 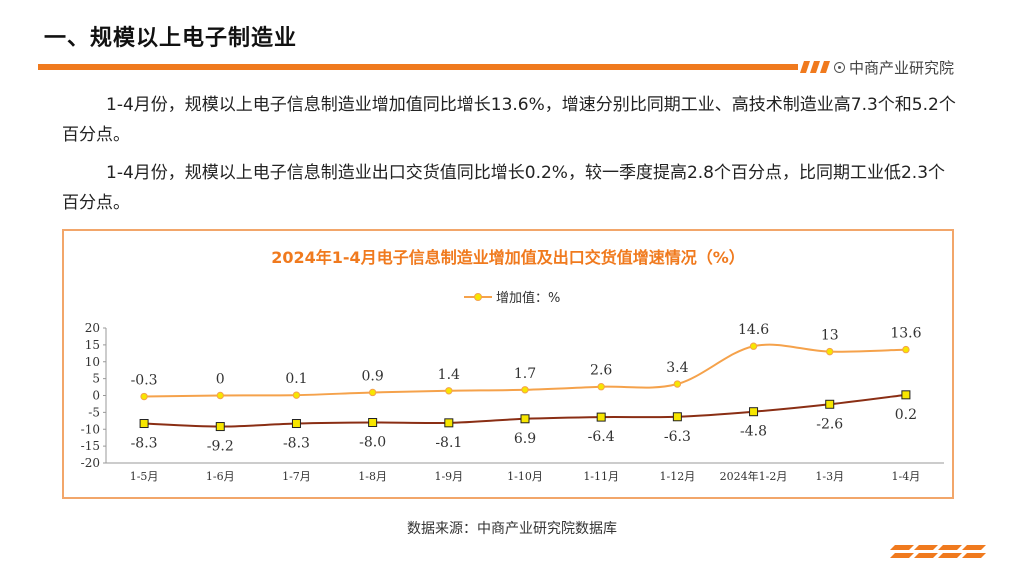 I want to click on data-label: 0.2, so click(x=906, y=415).